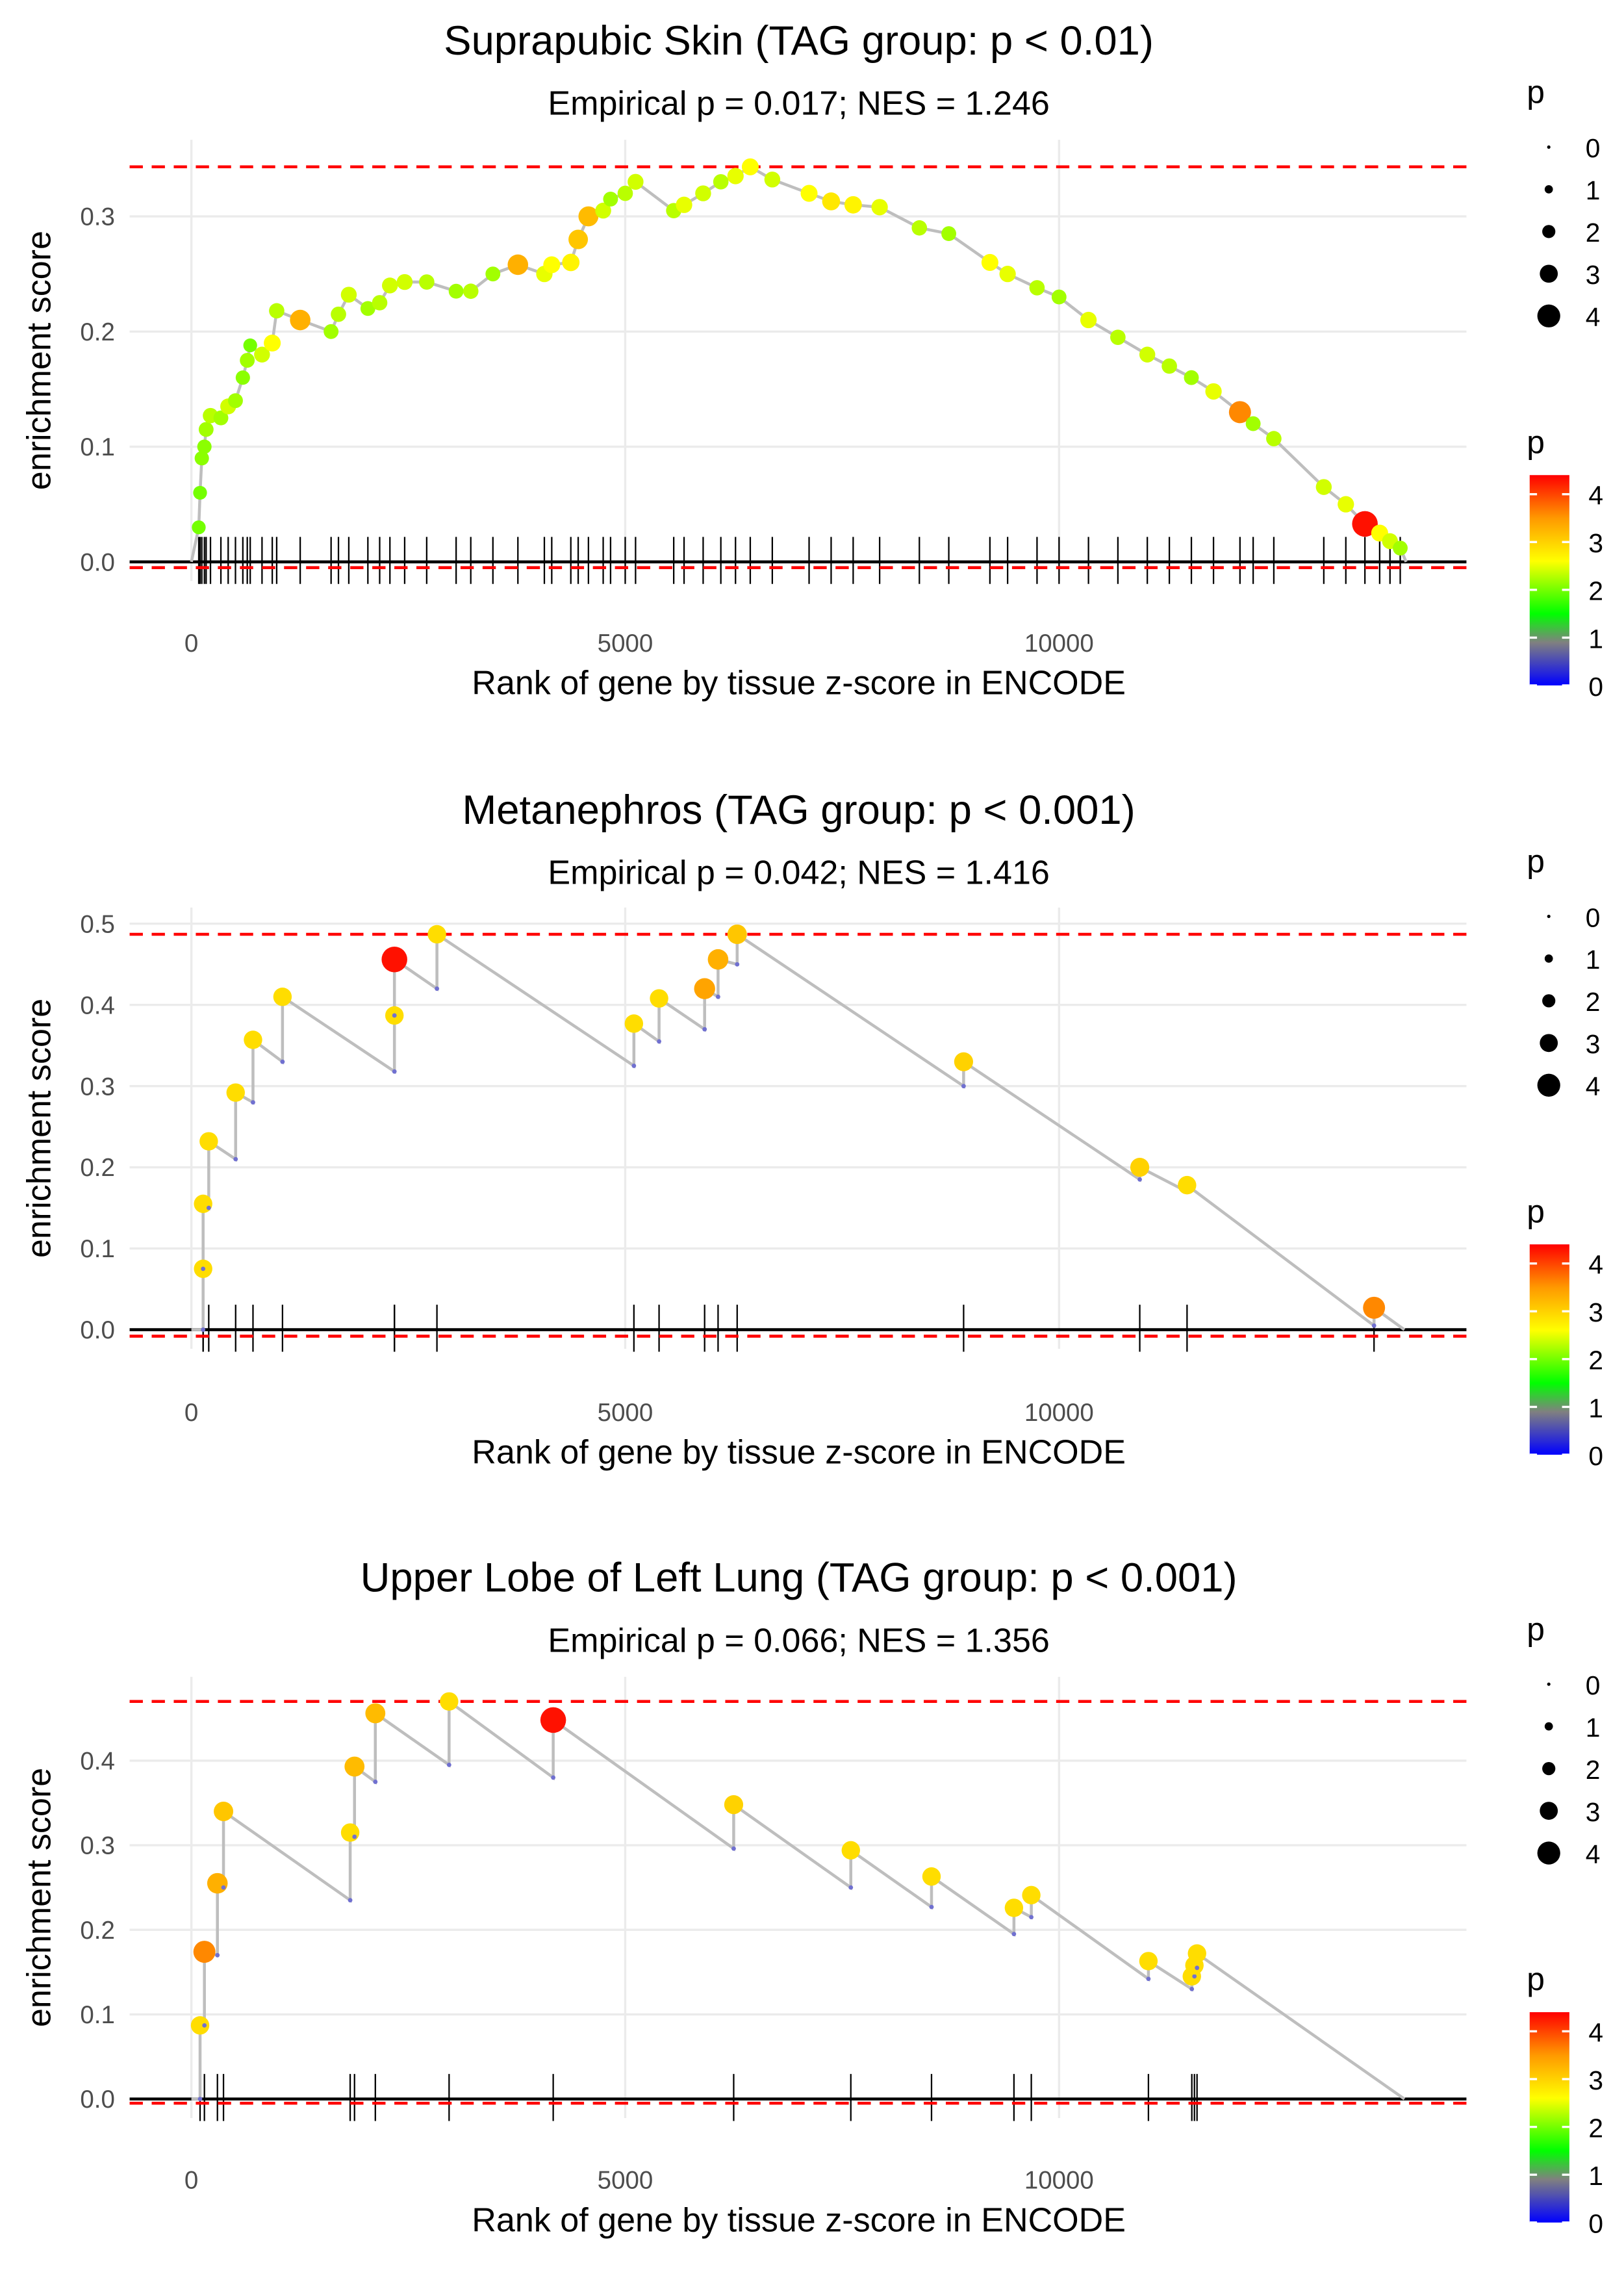  What do you see at coordinates (798, 104) in the screenshot?
I see `panel-subtitle: Empirical p = 0.017; NES = 1.246` at bounding box center [798, 104].